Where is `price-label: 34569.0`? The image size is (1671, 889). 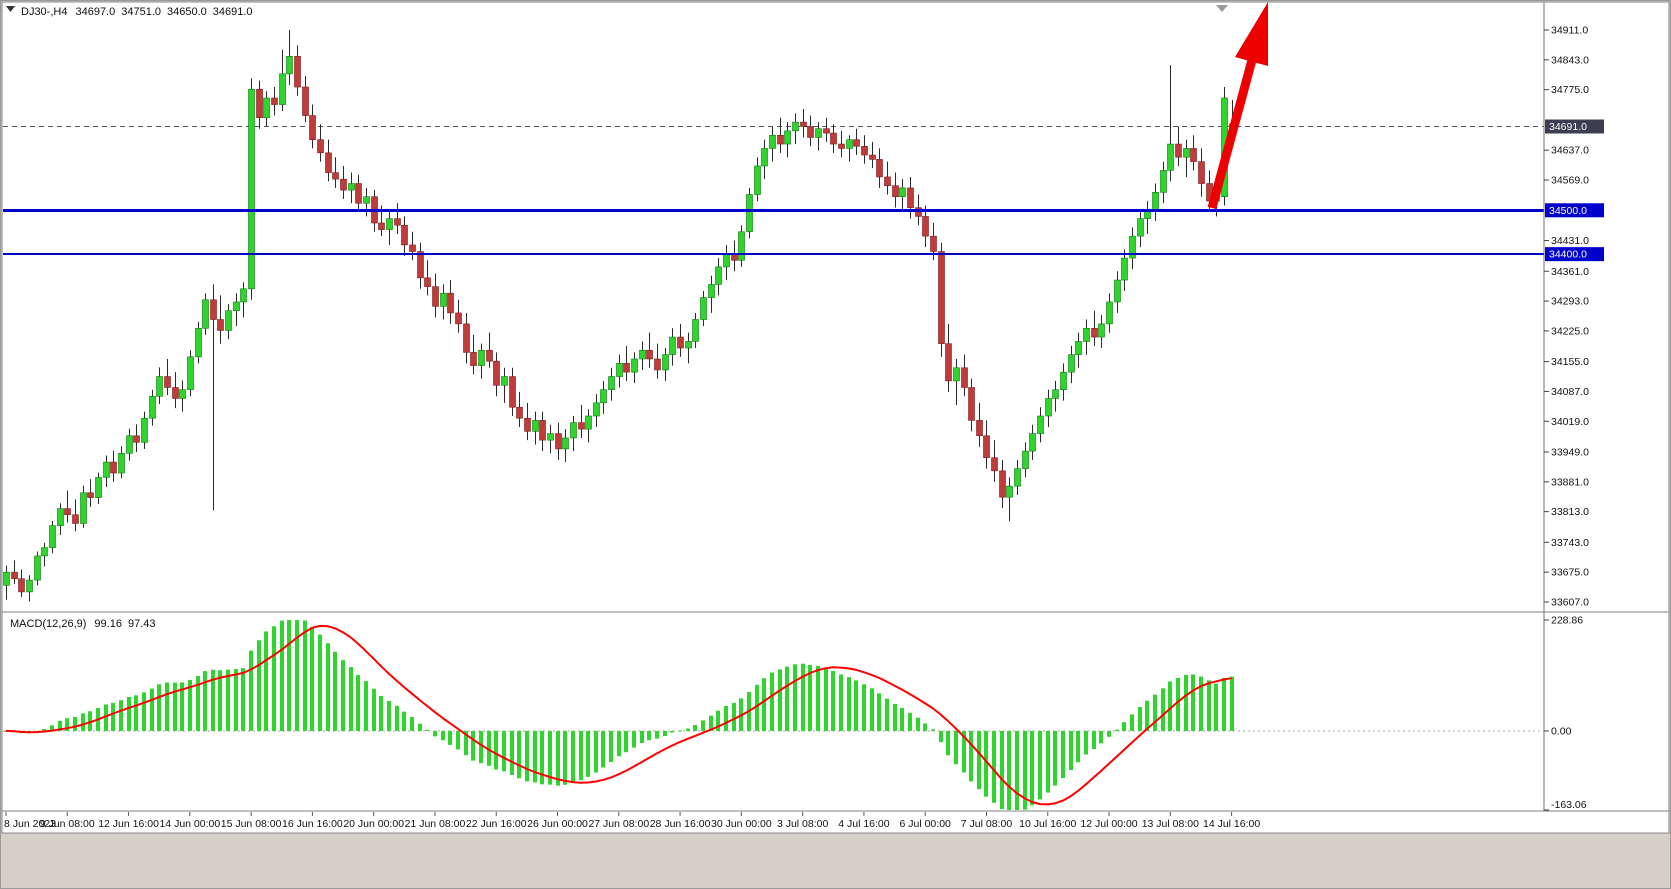 price-label: 34569.0 is located at coordinates (1570, 181).